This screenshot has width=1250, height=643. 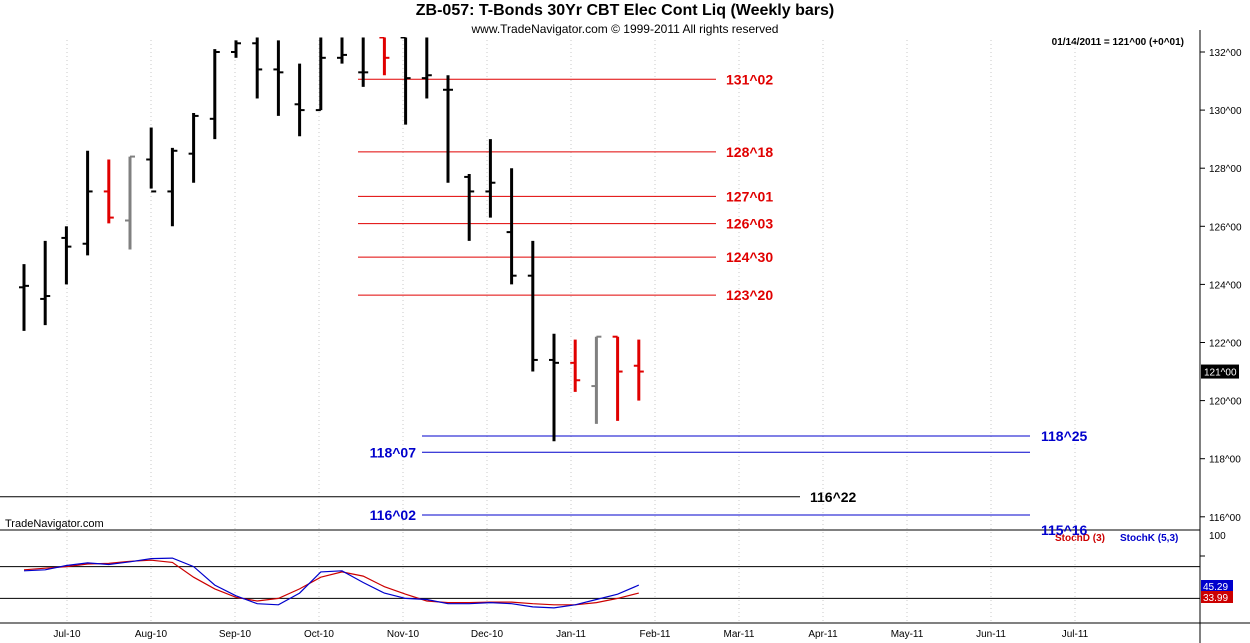 I want to click on y-tick-label: 126^00, so click(x=1225, y=227).